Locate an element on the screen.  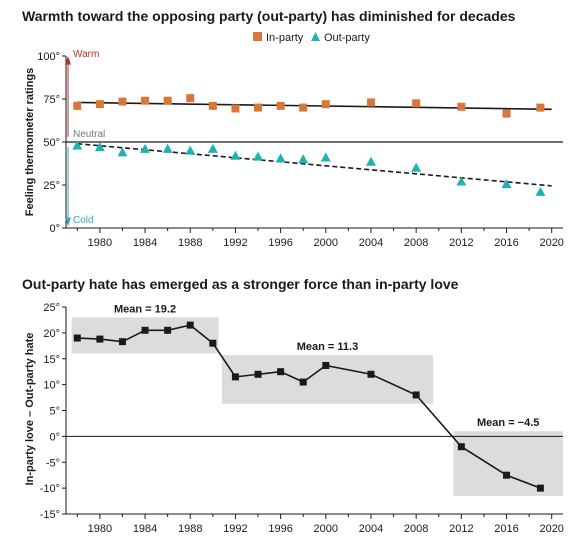
chart1-x-tick-label: 1988 is located at coordinates (190, 243).